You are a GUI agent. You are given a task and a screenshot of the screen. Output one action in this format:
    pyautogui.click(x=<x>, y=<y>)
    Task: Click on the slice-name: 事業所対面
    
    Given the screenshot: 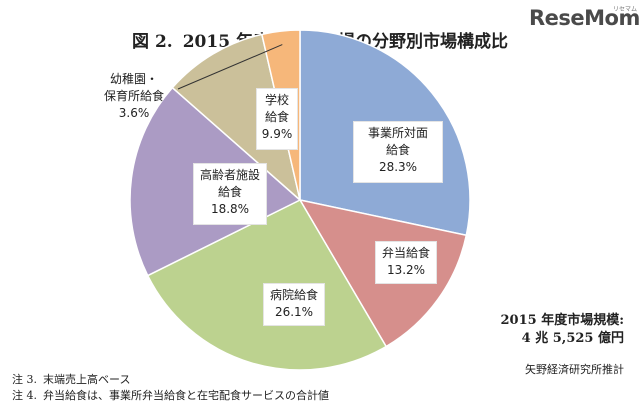 What is the action you would take?
    pyautogui.click(x=397, y=133)
    